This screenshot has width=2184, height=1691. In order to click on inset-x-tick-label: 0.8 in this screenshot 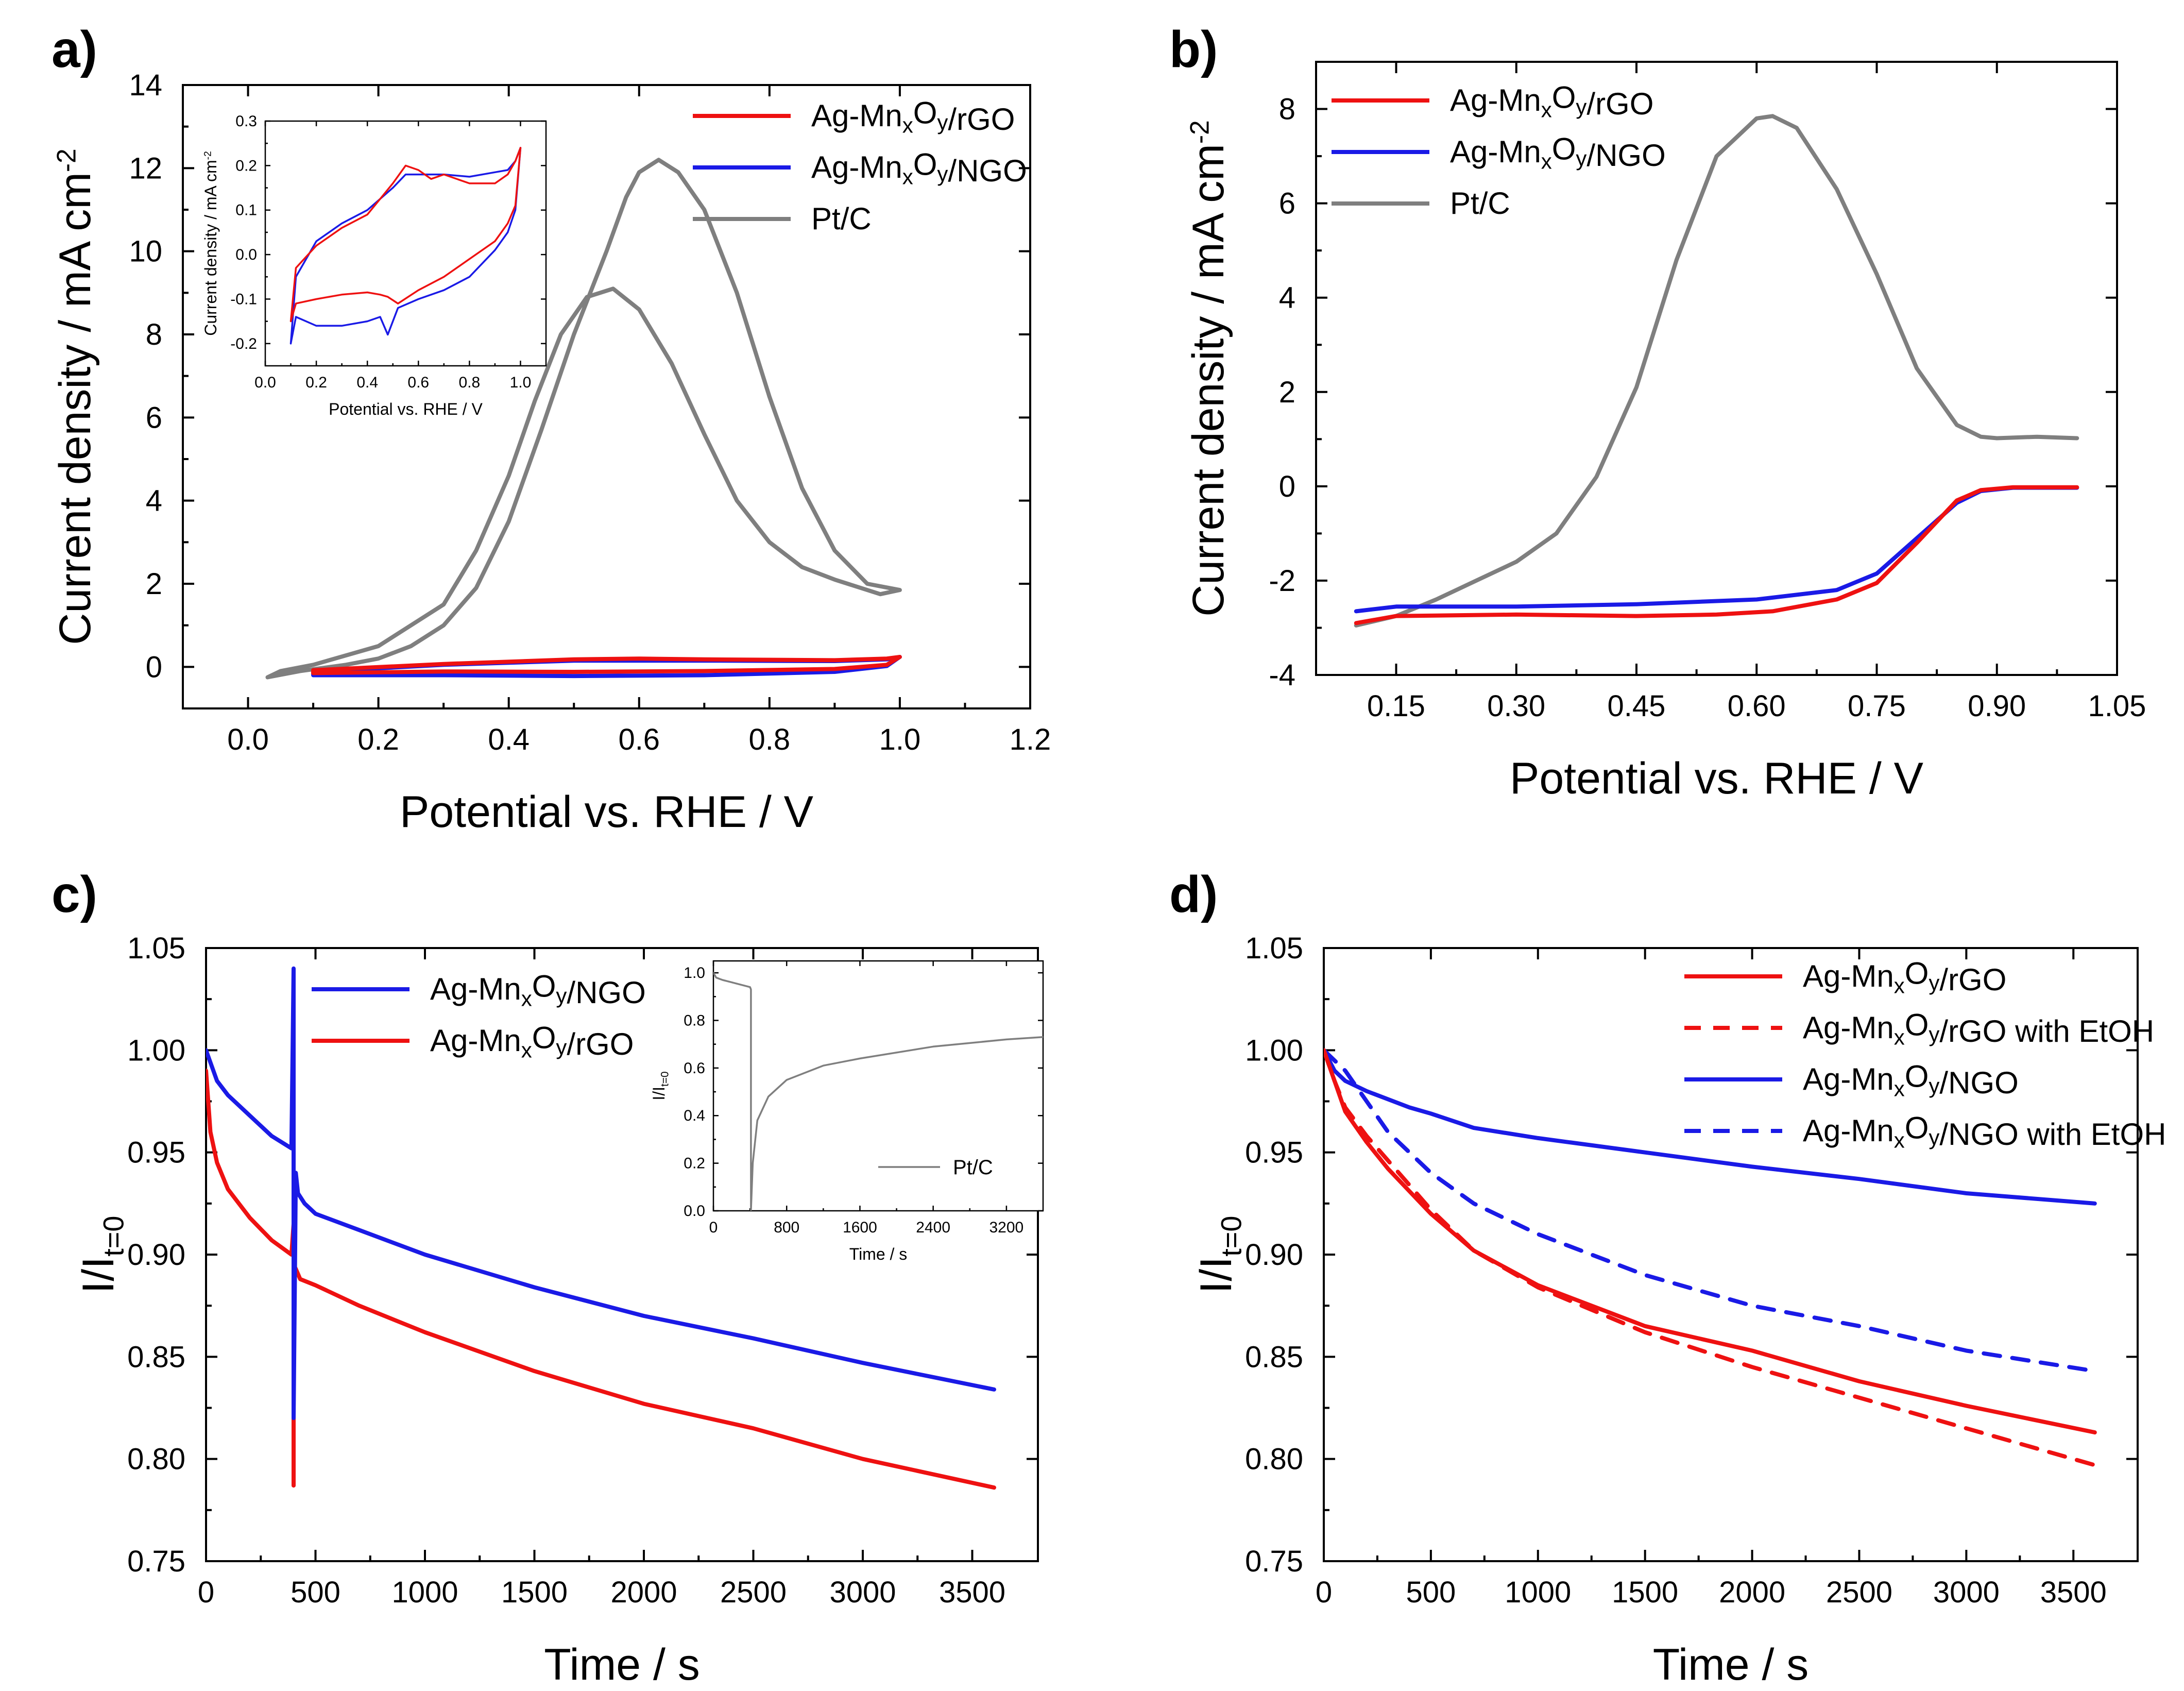, I will do `click(470, 382)`.